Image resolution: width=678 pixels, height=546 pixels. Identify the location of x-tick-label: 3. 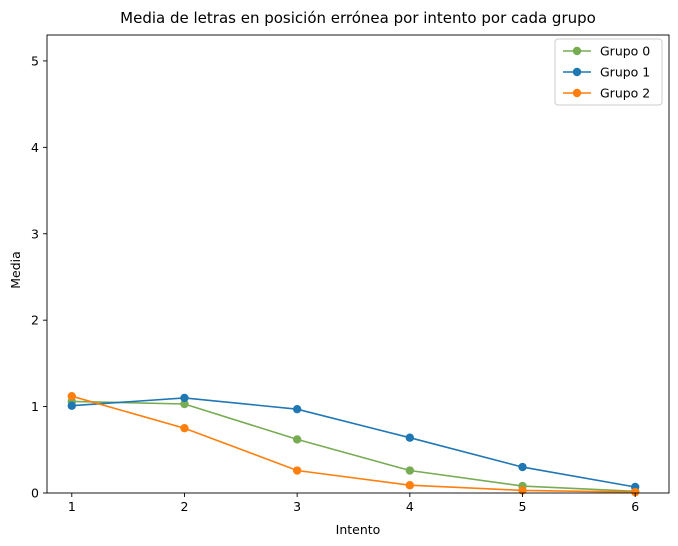
(297, 506).